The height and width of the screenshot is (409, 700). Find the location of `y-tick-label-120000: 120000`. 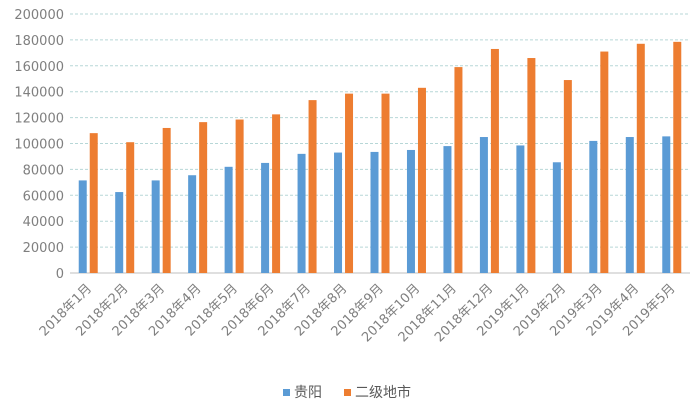

y-tick-label-120000: 120000 is located at coordinates (39, 119).